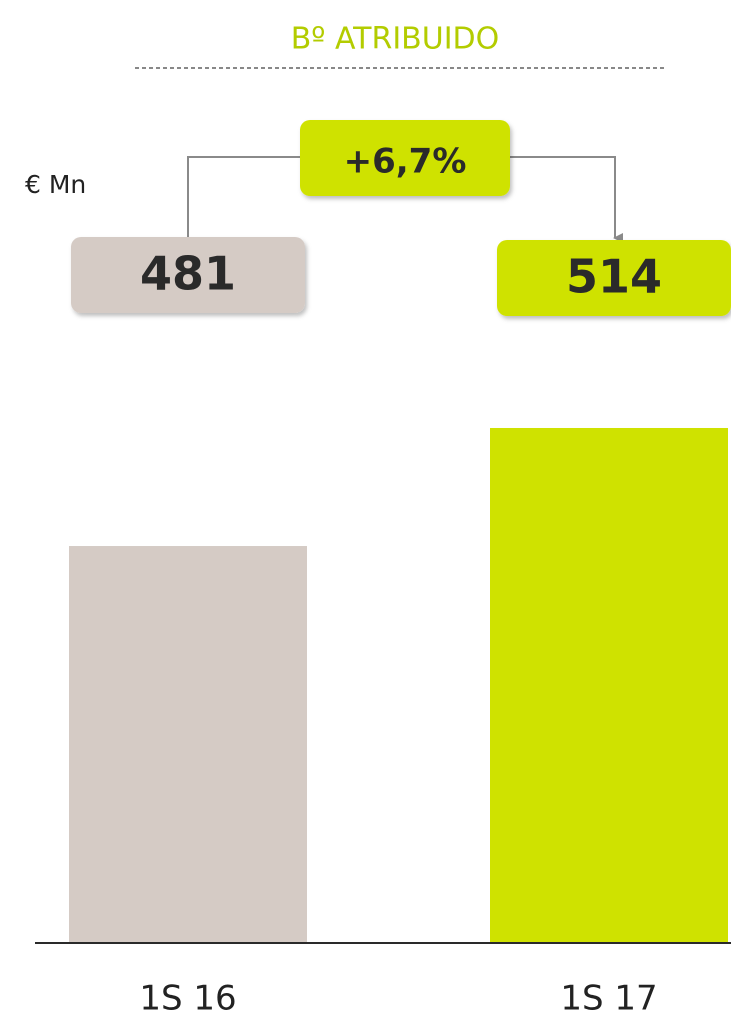  What do you see at coordinates (187, 999) in the screenshot?
I see `x-tick-label: 1S 16` at bounding box center [187, 999].